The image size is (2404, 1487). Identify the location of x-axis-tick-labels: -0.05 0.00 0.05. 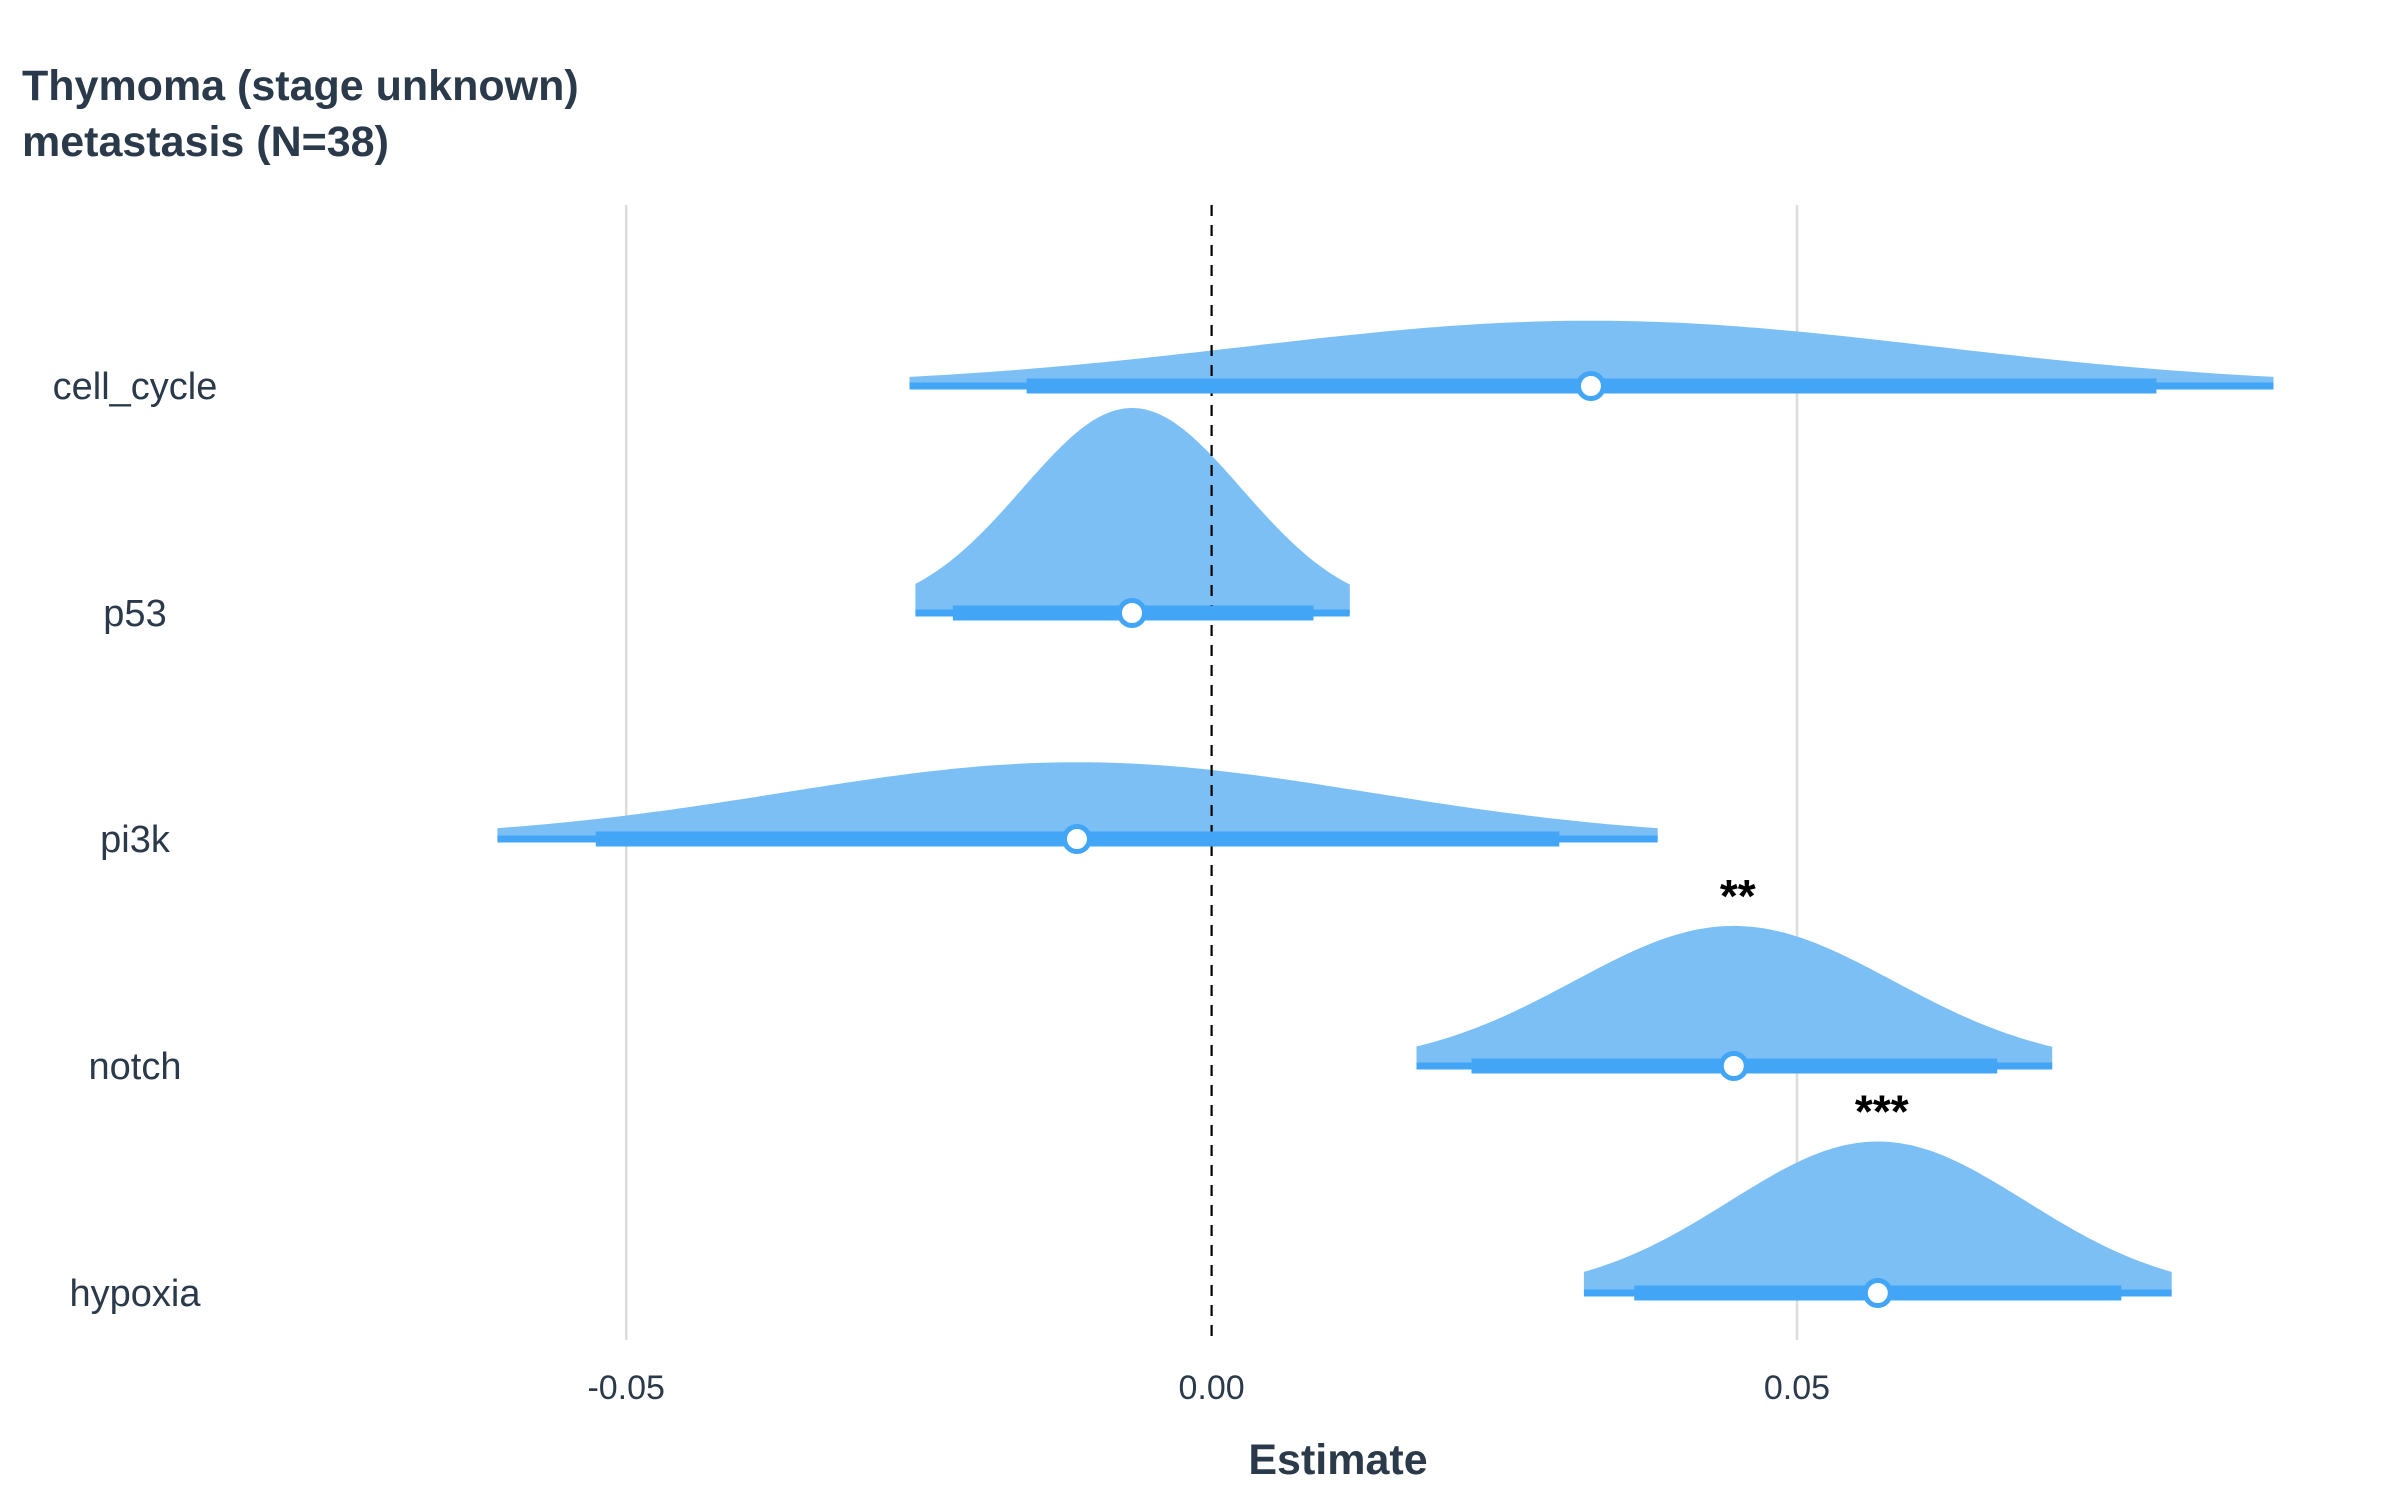
(1208, 1388).